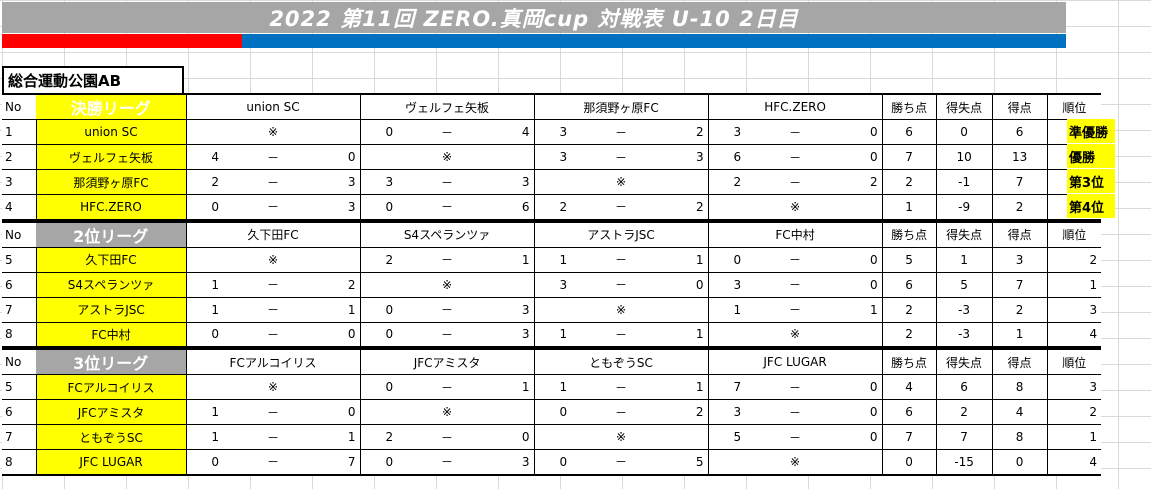  Describe the element at coordinates (1074, 462) in the screenshot. I see `rank-value: 4` at that location.